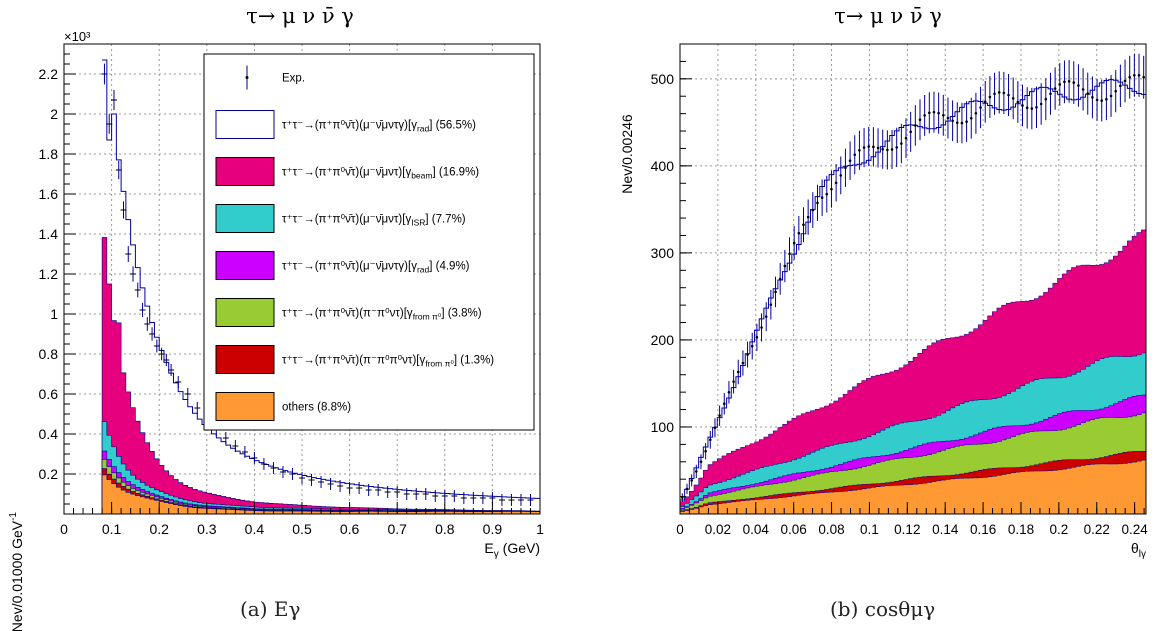 The height and width of the screenshot is (631, 1163). What do you see at coordinates (270, 609) in the screenshot?
I see `left-caption: (a) Eγ` at bounding box center [270, 609].